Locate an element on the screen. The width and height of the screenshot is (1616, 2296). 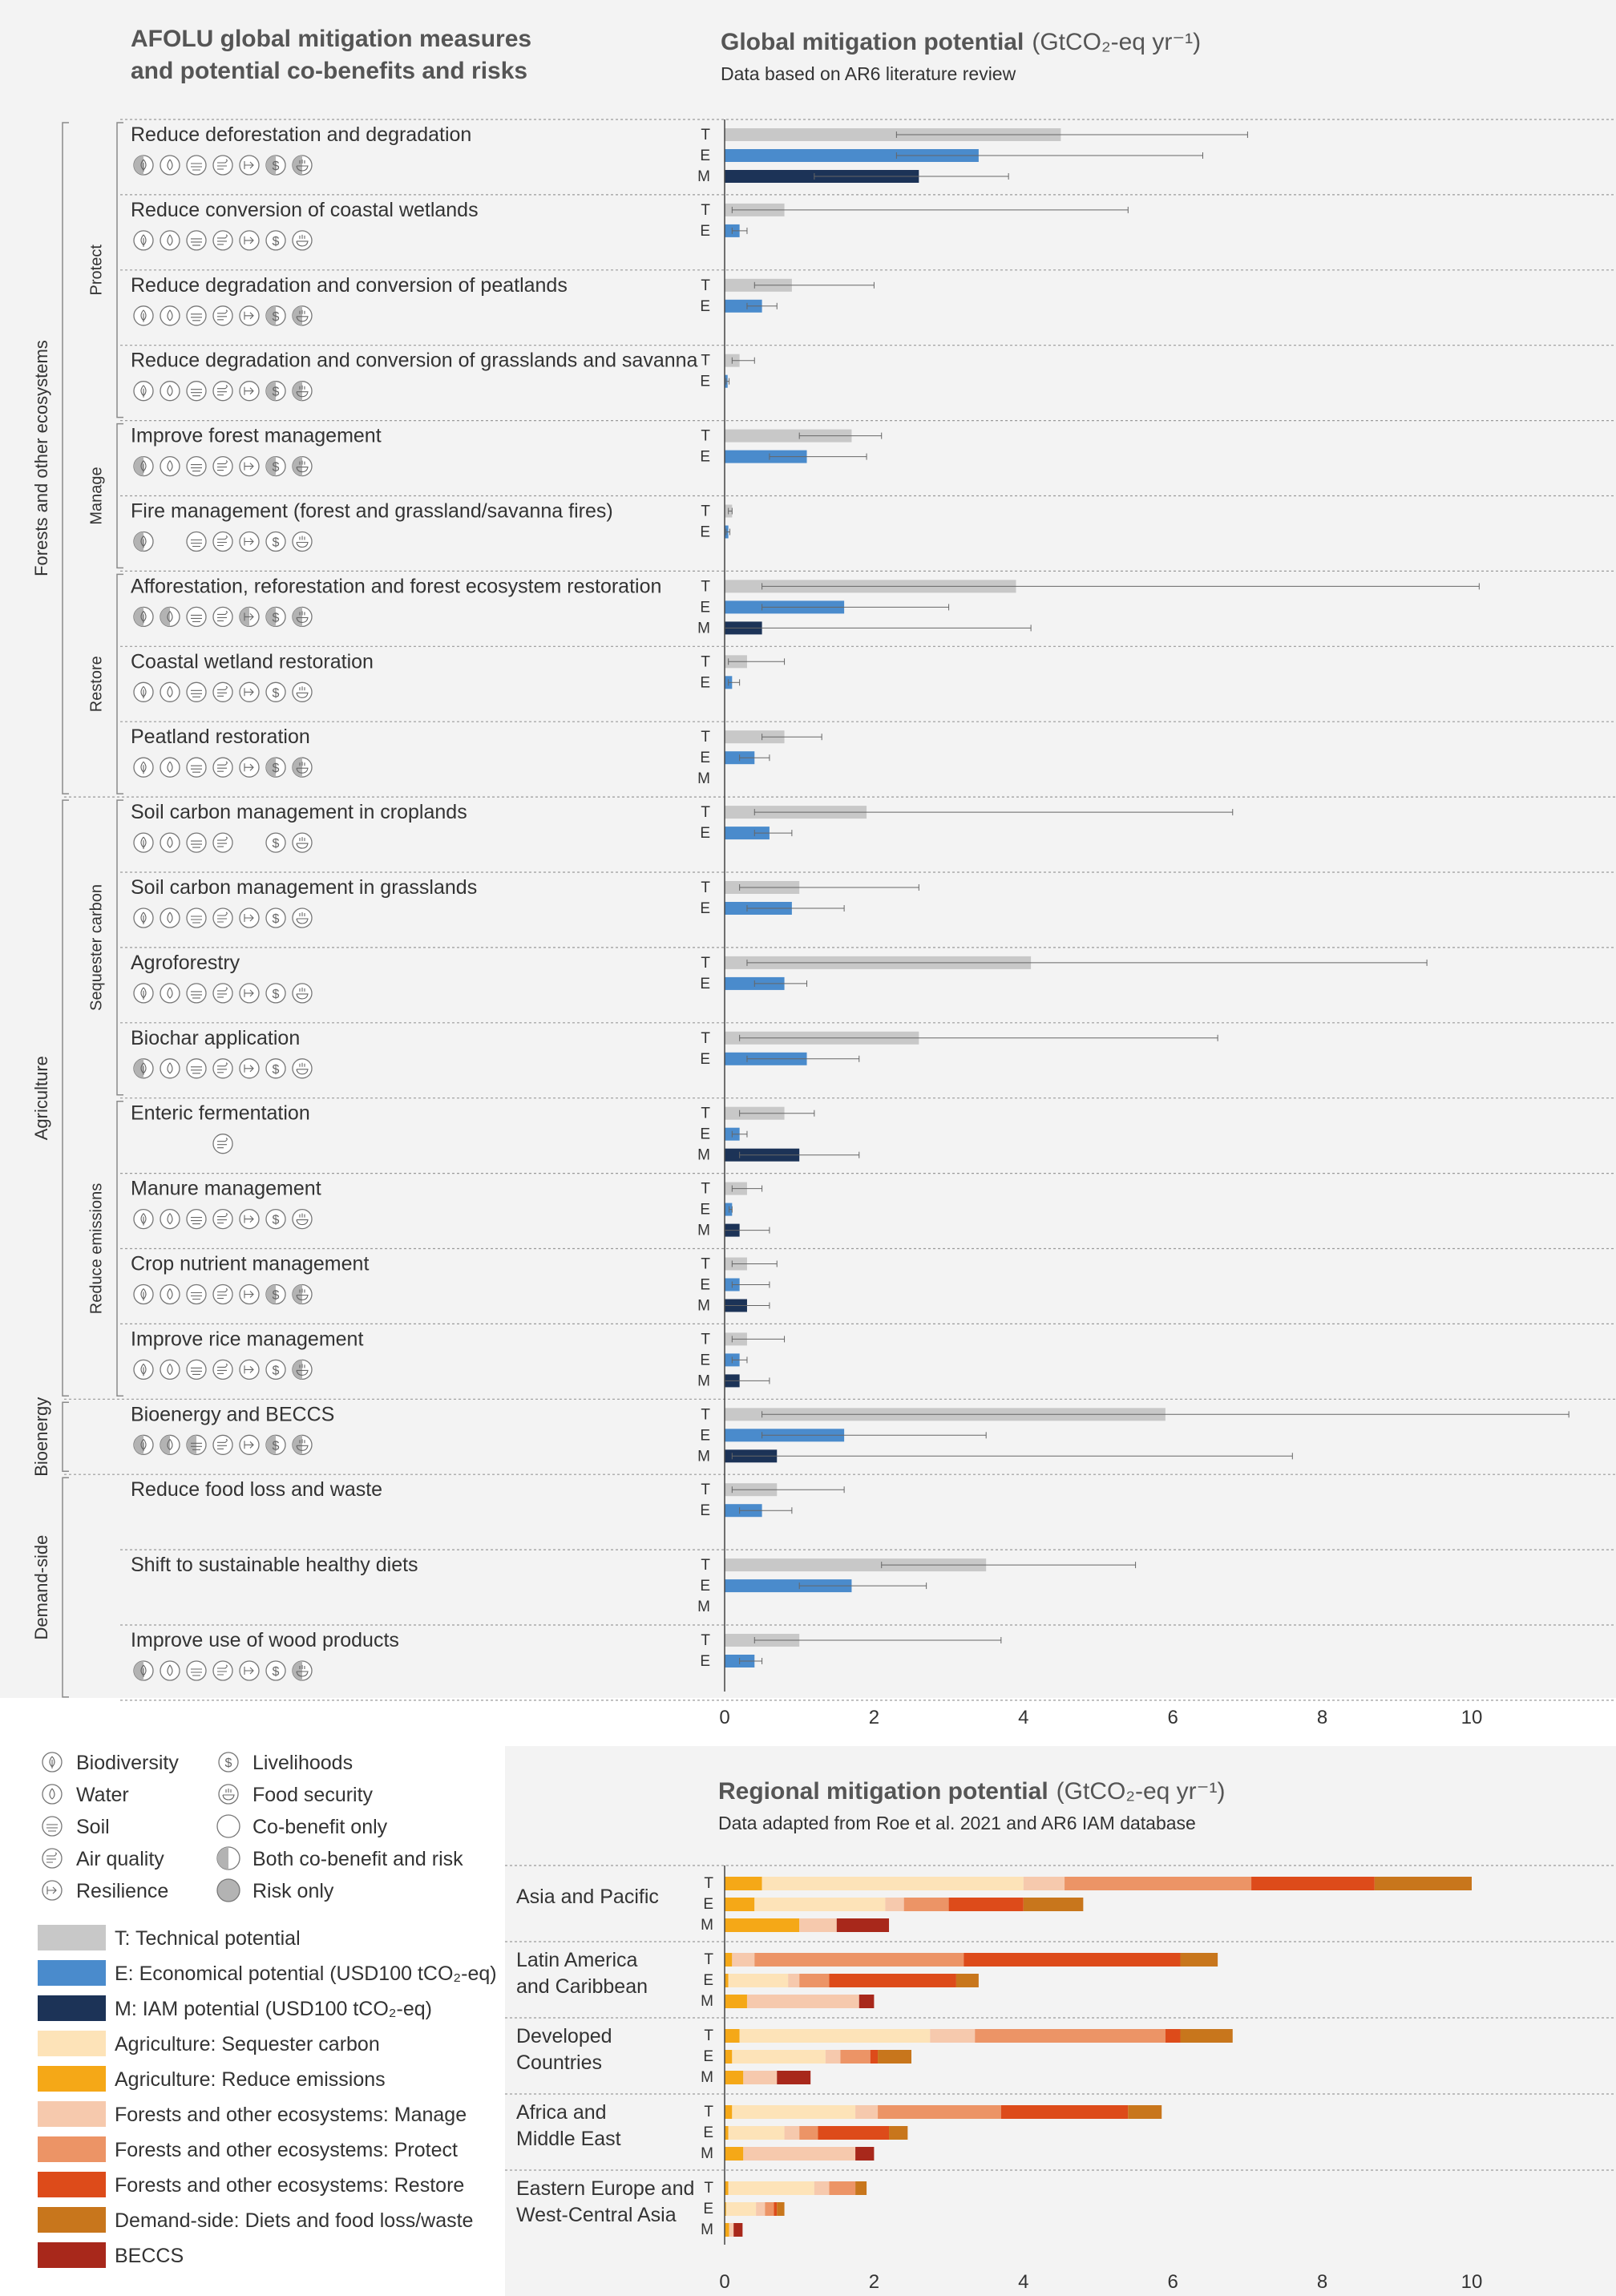
legend-label: Food security is located at coordinates (313, 1795).